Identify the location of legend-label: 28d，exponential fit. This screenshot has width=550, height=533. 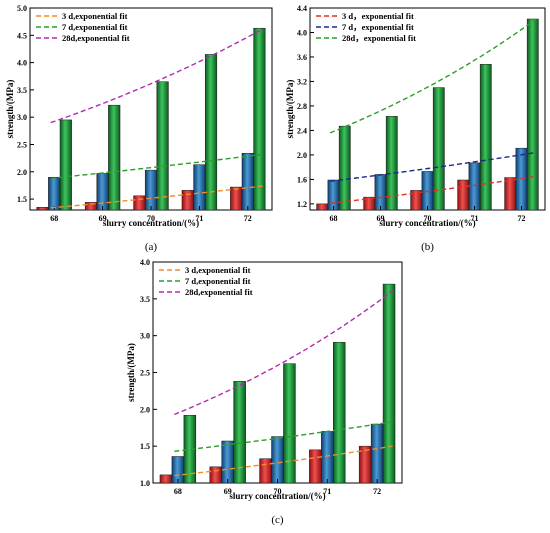
(379, 38).